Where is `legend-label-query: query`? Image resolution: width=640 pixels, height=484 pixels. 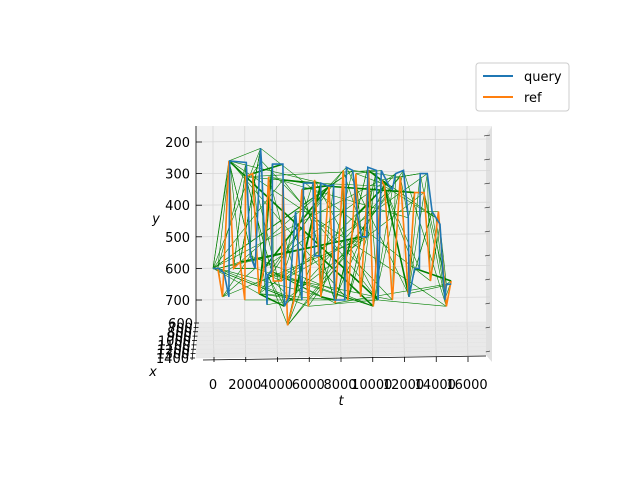
legend-label-query: query is located at coordinates (543, 77).